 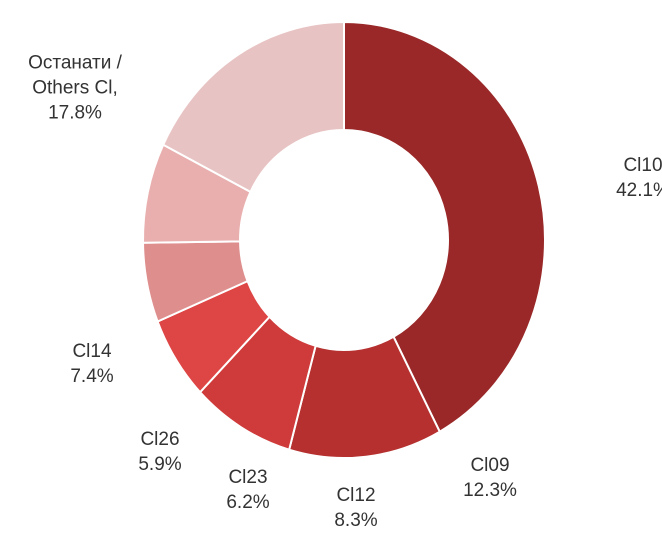 What do you see at coordinates (75, 113) in the screenshot?
I see `value-label: 17.8%` at bounding box center [75, 113].